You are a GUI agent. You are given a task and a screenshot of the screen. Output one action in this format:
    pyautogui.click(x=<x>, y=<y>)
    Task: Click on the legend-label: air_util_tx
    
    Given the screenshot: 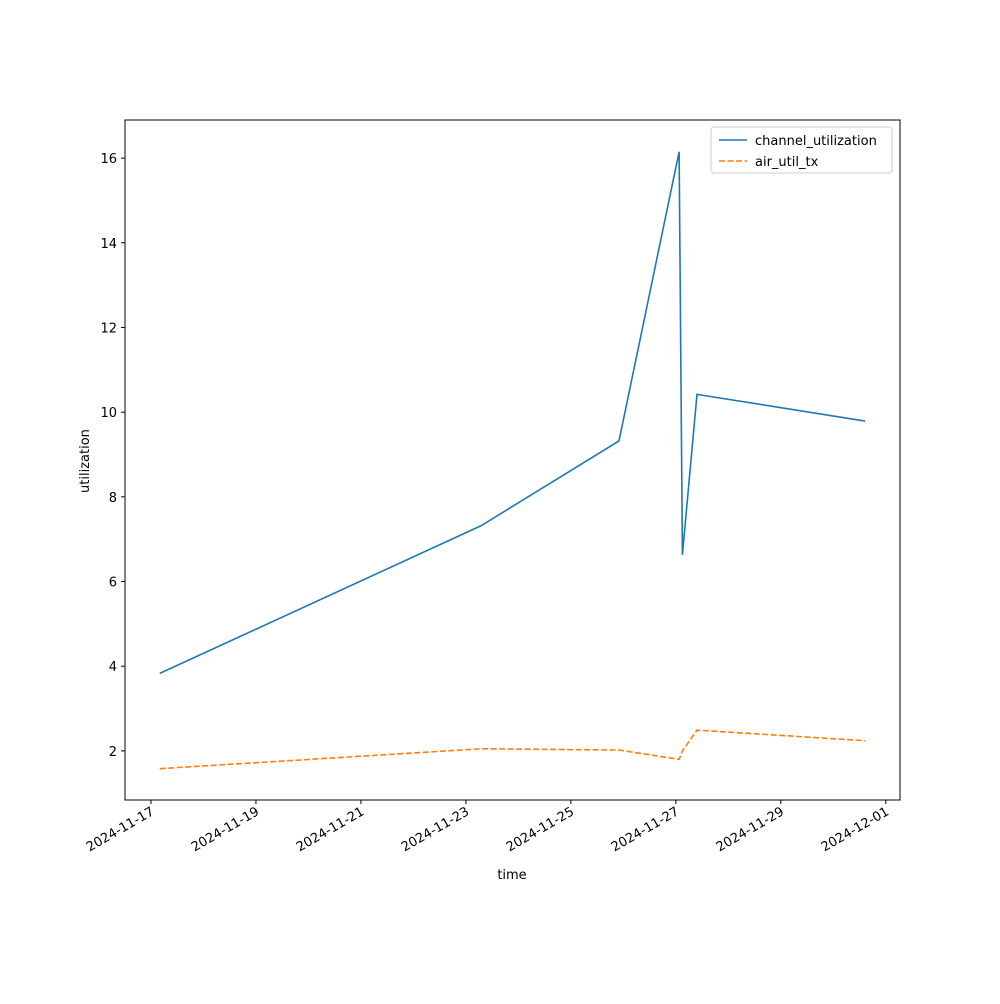 What is the action you would take?
    pyautogui.click(x=787, y=162)
    